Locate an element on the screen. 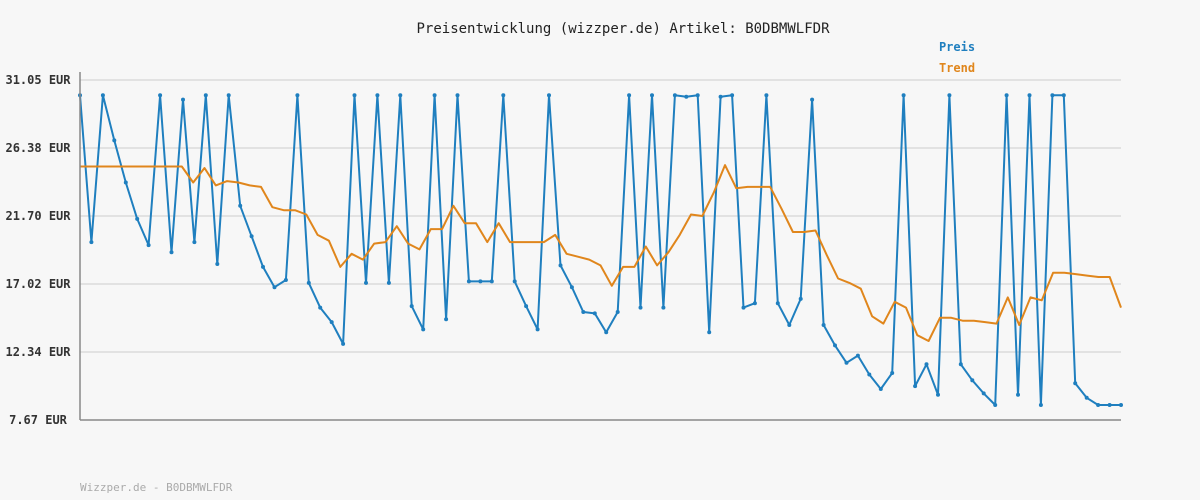 This screenshot has height=500, width=1200. y-tick-label: 12.34 EUR is located at coordinates (38, 352).